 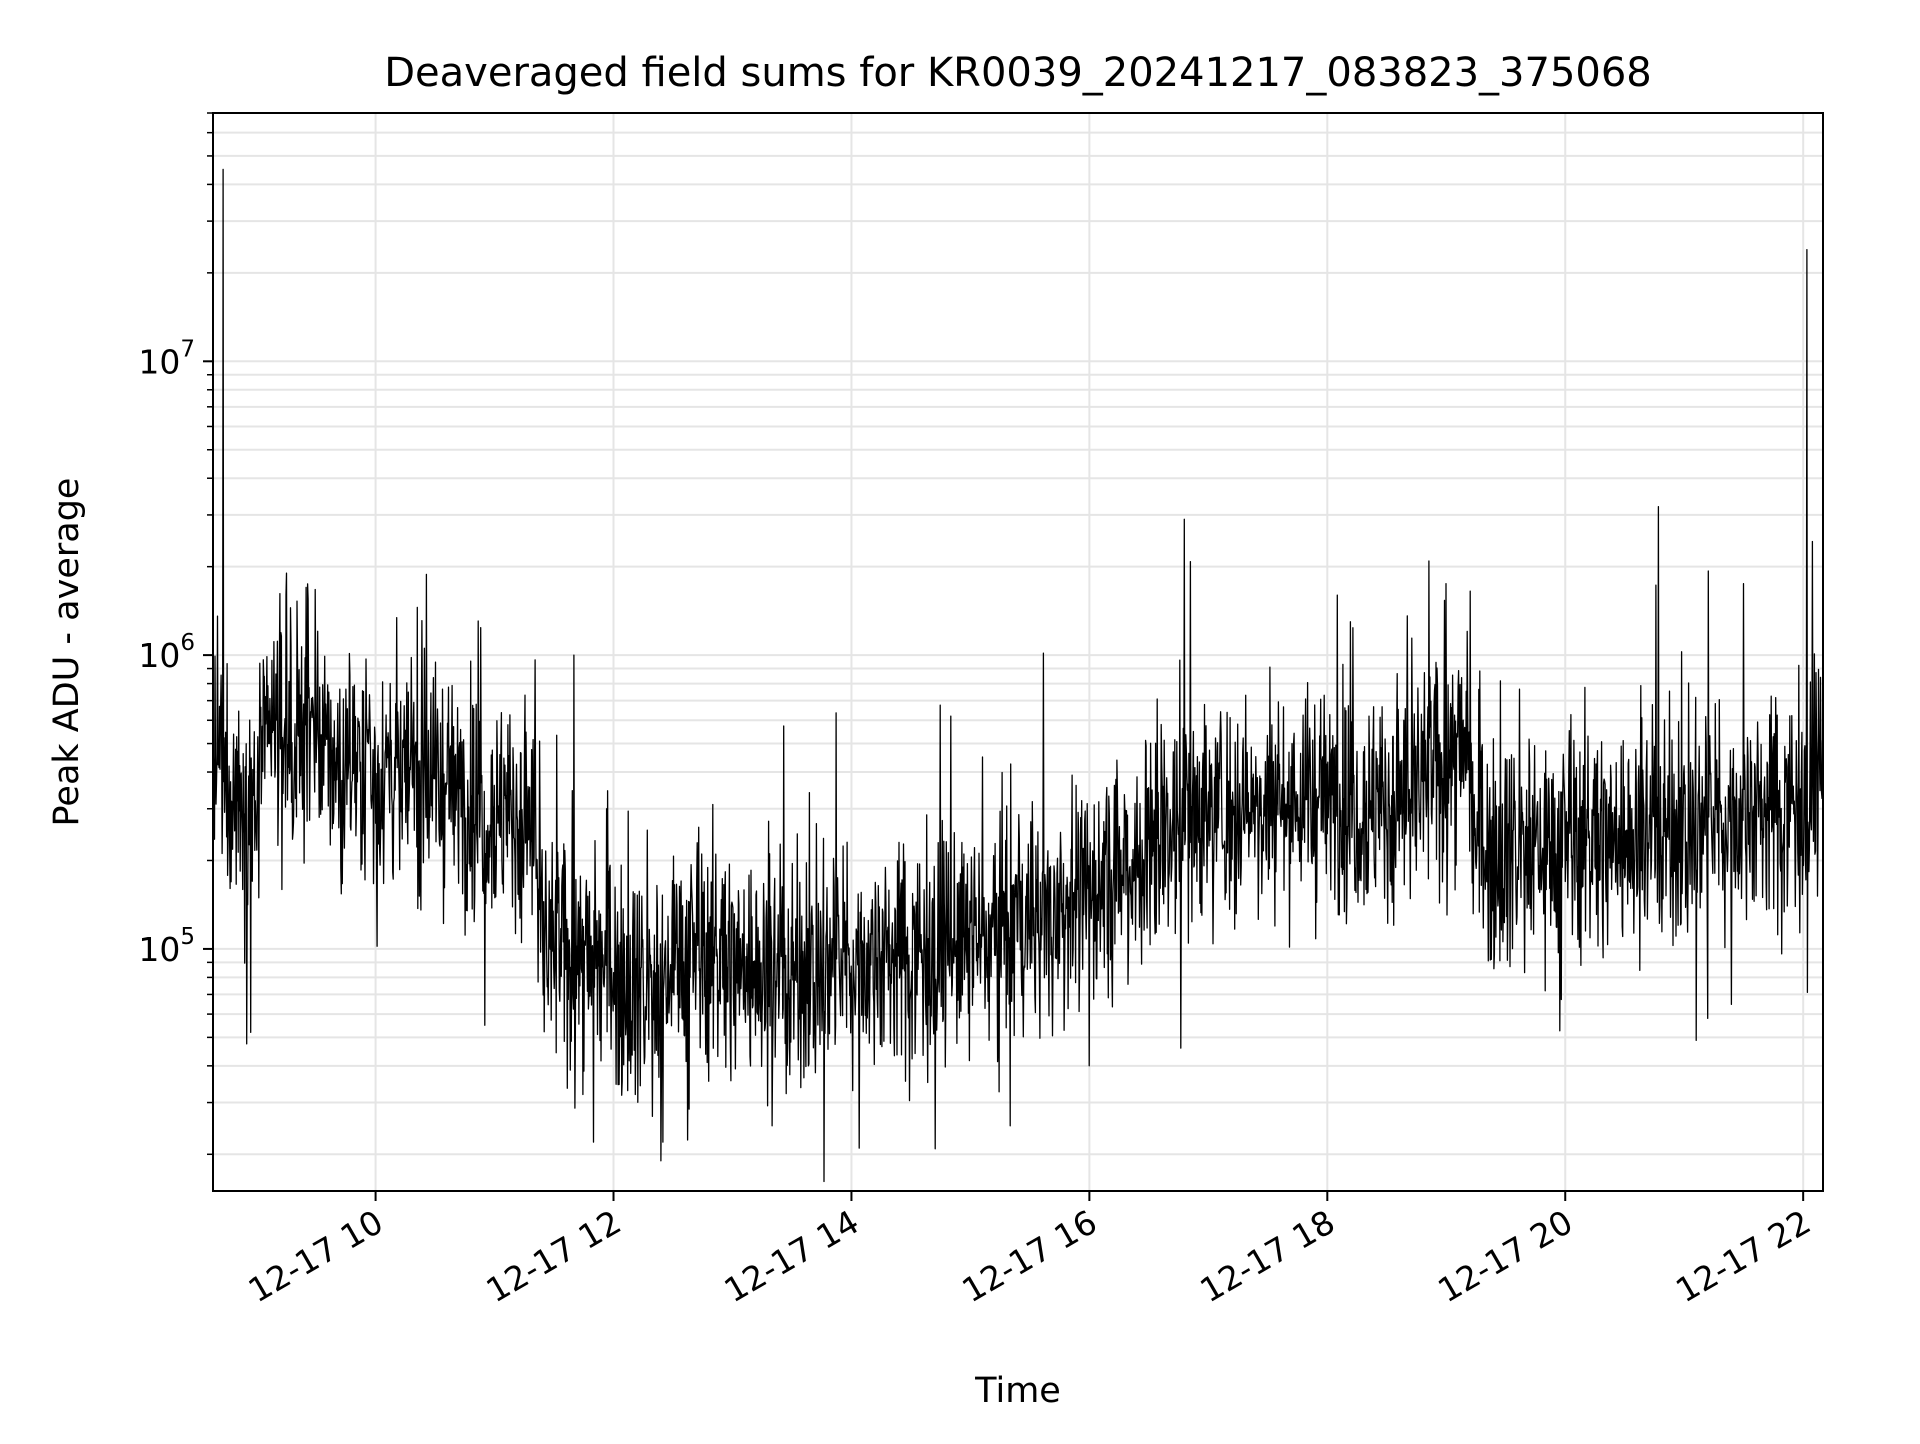 I want to click on y-tick-exponent: 6, so click(x=187, y=643).